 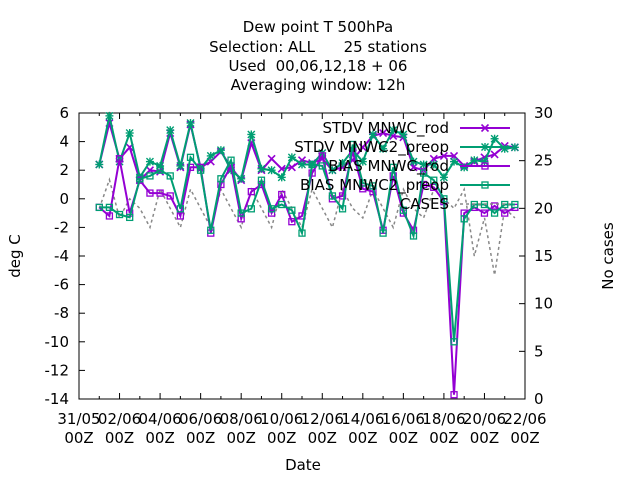 I want to click on y2-tick-label: 30, so click(x=543, y=113).